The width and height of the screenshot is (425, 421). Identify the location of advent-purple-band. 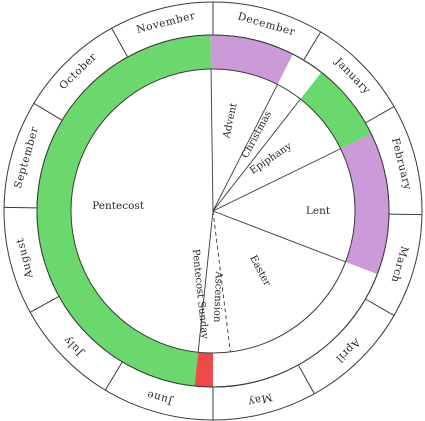
(251, 60).